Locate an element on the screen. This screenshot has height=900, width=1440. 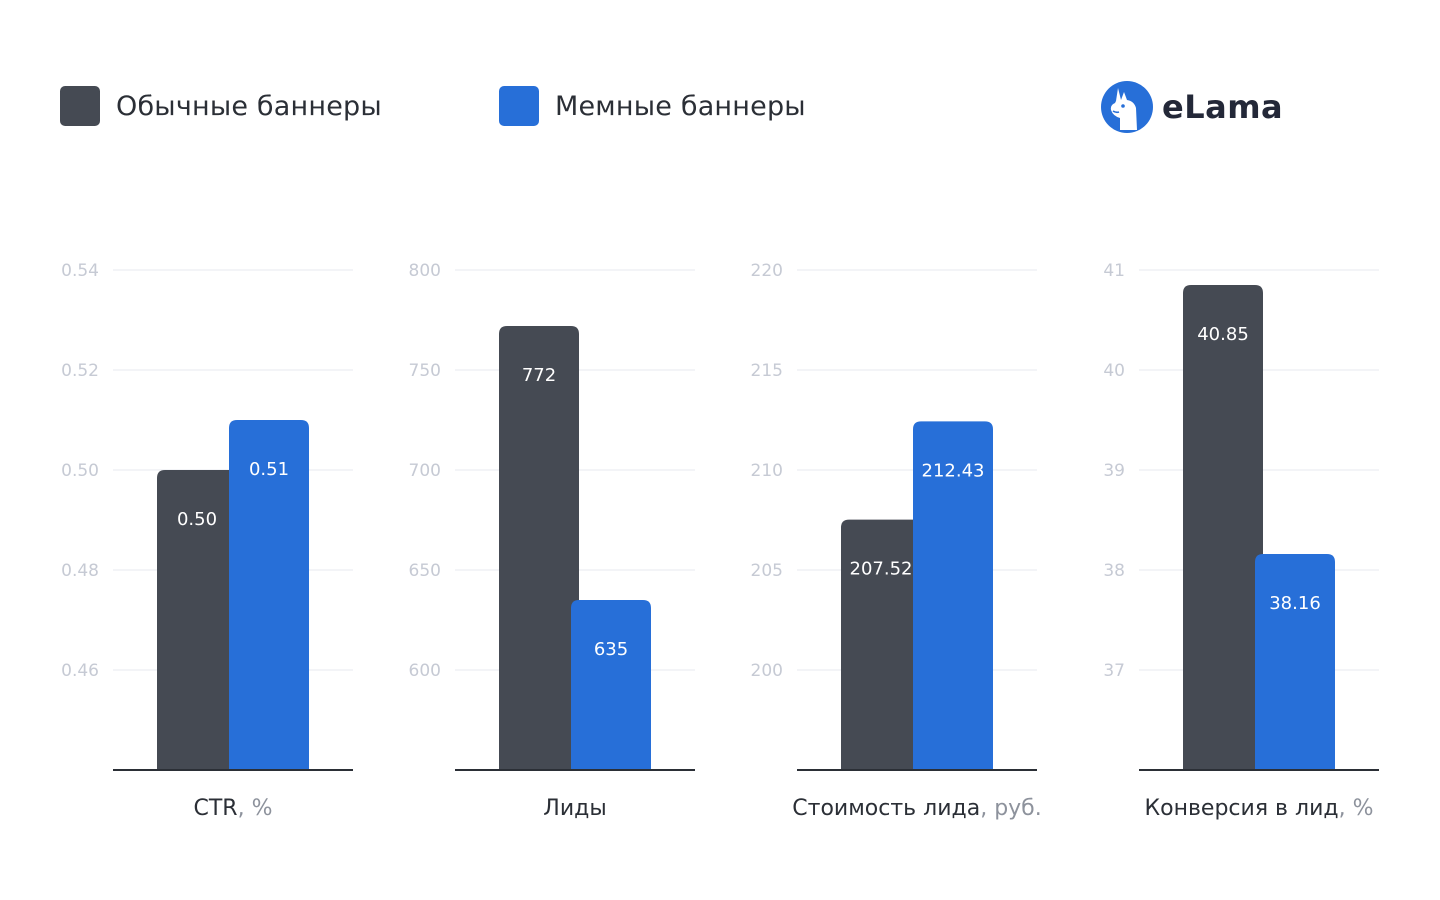
axis-title-leads: Лиды is located at coordinates (574, 808).